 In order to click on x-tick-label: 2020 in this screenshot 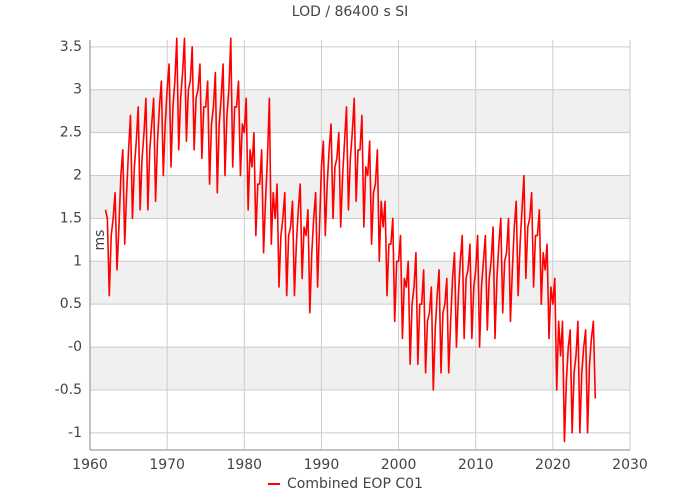, I will do `click(553, 465)`.